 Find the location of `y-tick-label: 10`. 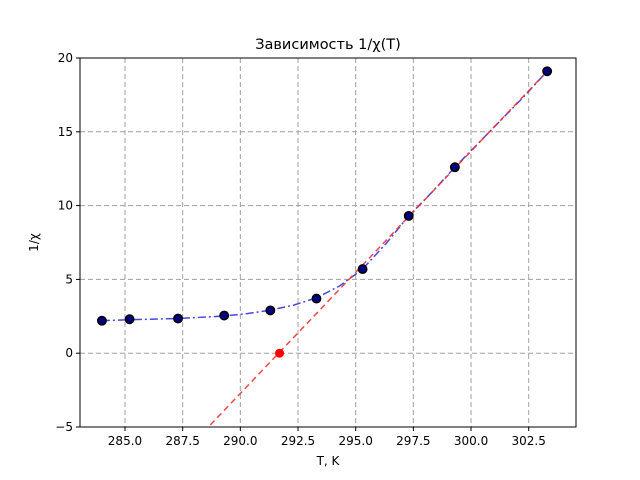

y-tick-label: 10 is located at coordinates (65, 206).